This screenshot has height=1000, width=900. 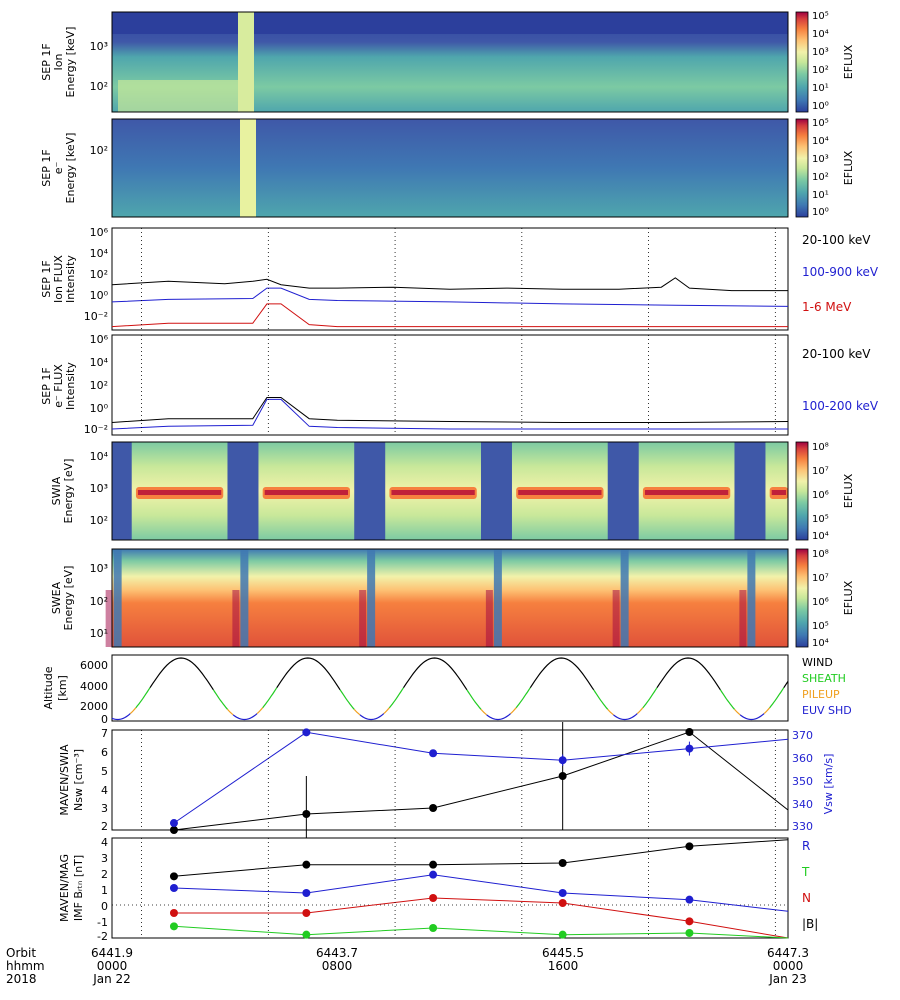 What do you see at coordinates (248, 168) in the screenshot?
I see `sep-e-event-band` at bounding box center [248, 168].